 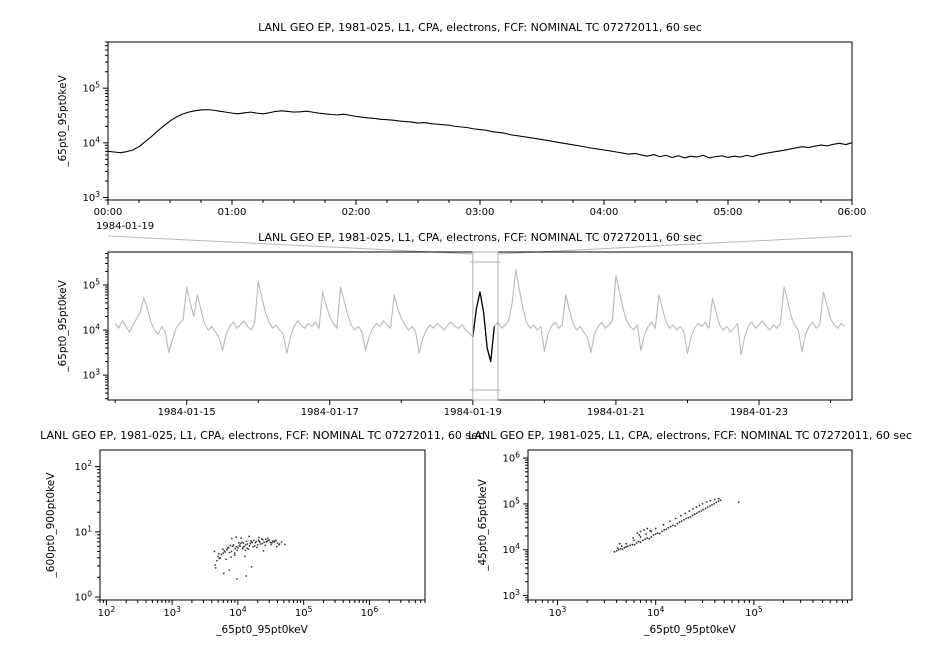 I want to click on x-tick-label: 06:00, so click(x=852, y=212).